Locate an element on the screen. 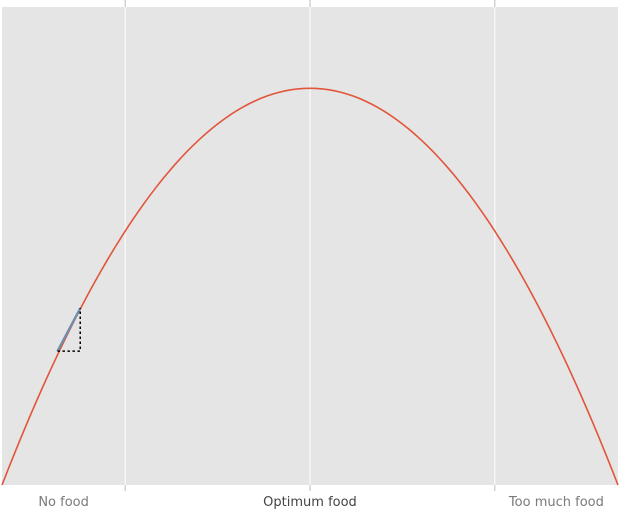 The width and height of the screenshot is (620, 510). x-tick-labels: No food Optimum food Too much food is located at coordinates (321, 502).